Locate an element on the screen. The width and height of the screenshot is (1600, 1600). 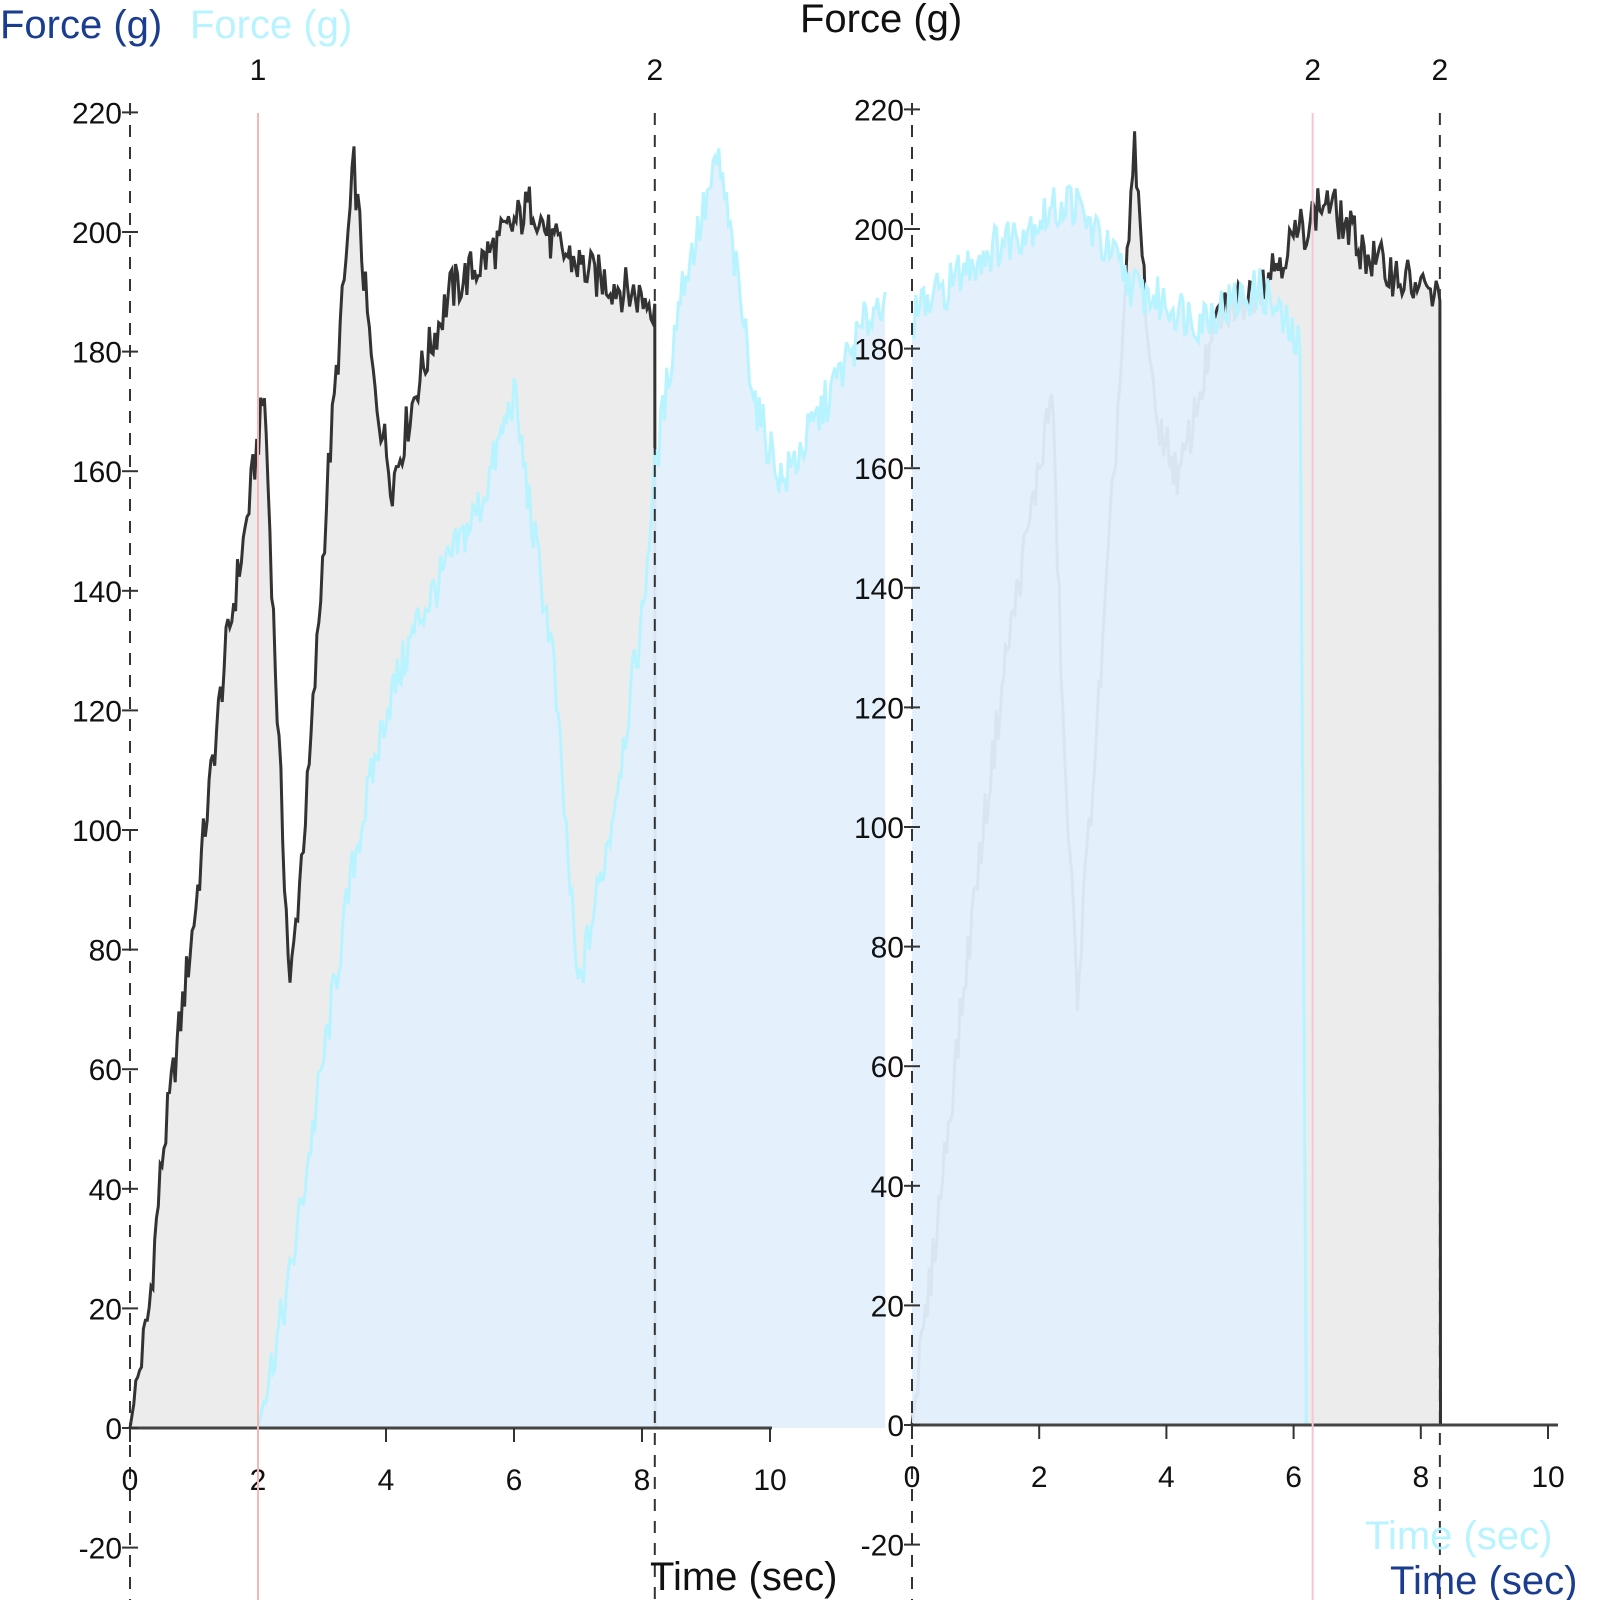
marker-label-0-panel-1: 2 is located at coordinates (1312, 70).